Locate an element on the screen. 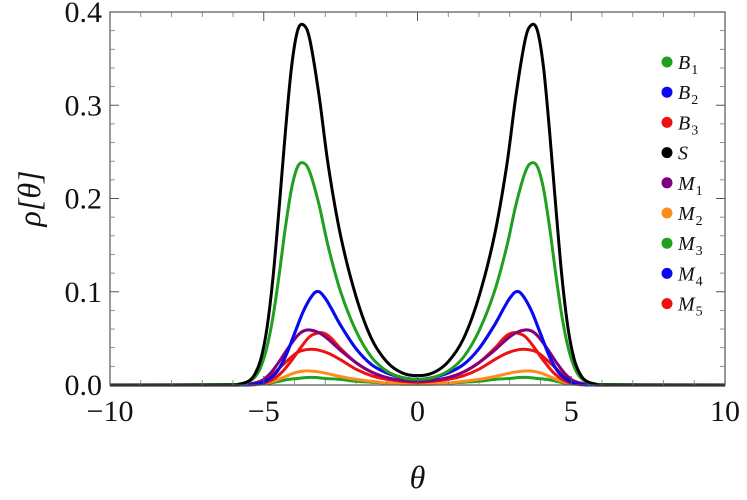 The image size is (747, 500). y-tick-label: 0.1 is located at coordinates (84, 292).